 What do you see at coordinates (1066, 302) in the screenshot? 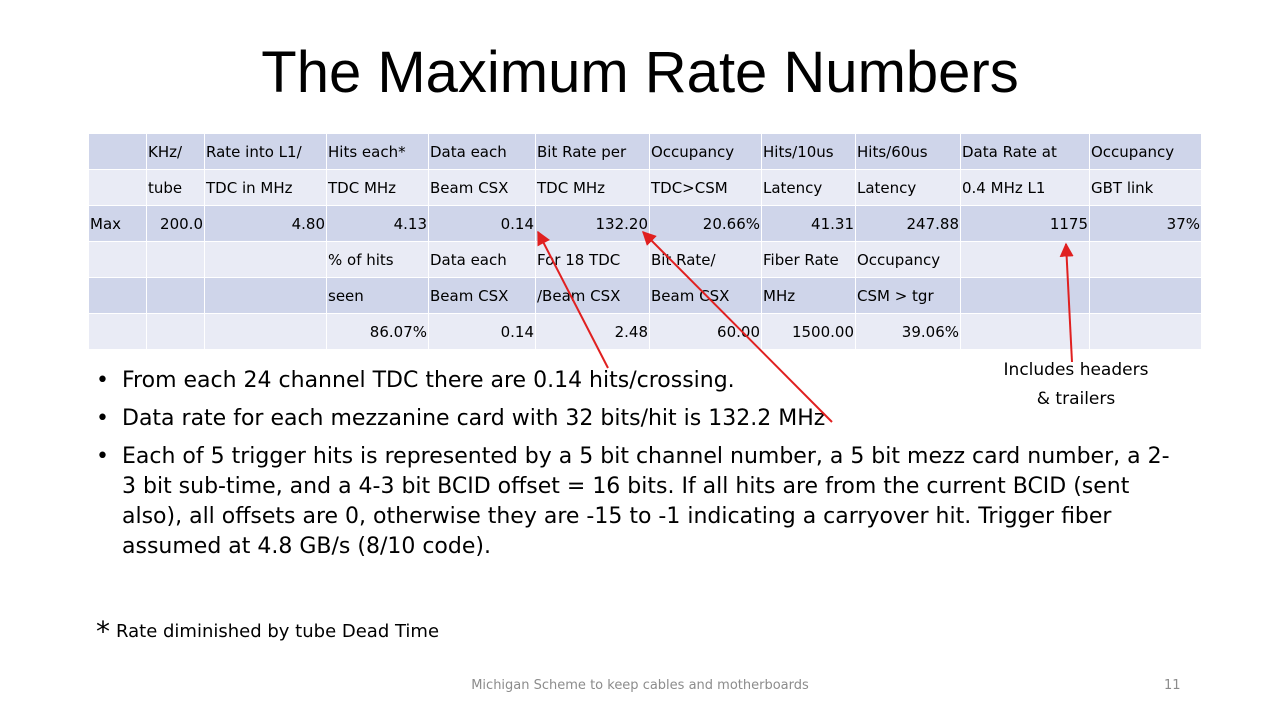
I see `arrow-to-data-rate` at bounding box center [1066, 302].